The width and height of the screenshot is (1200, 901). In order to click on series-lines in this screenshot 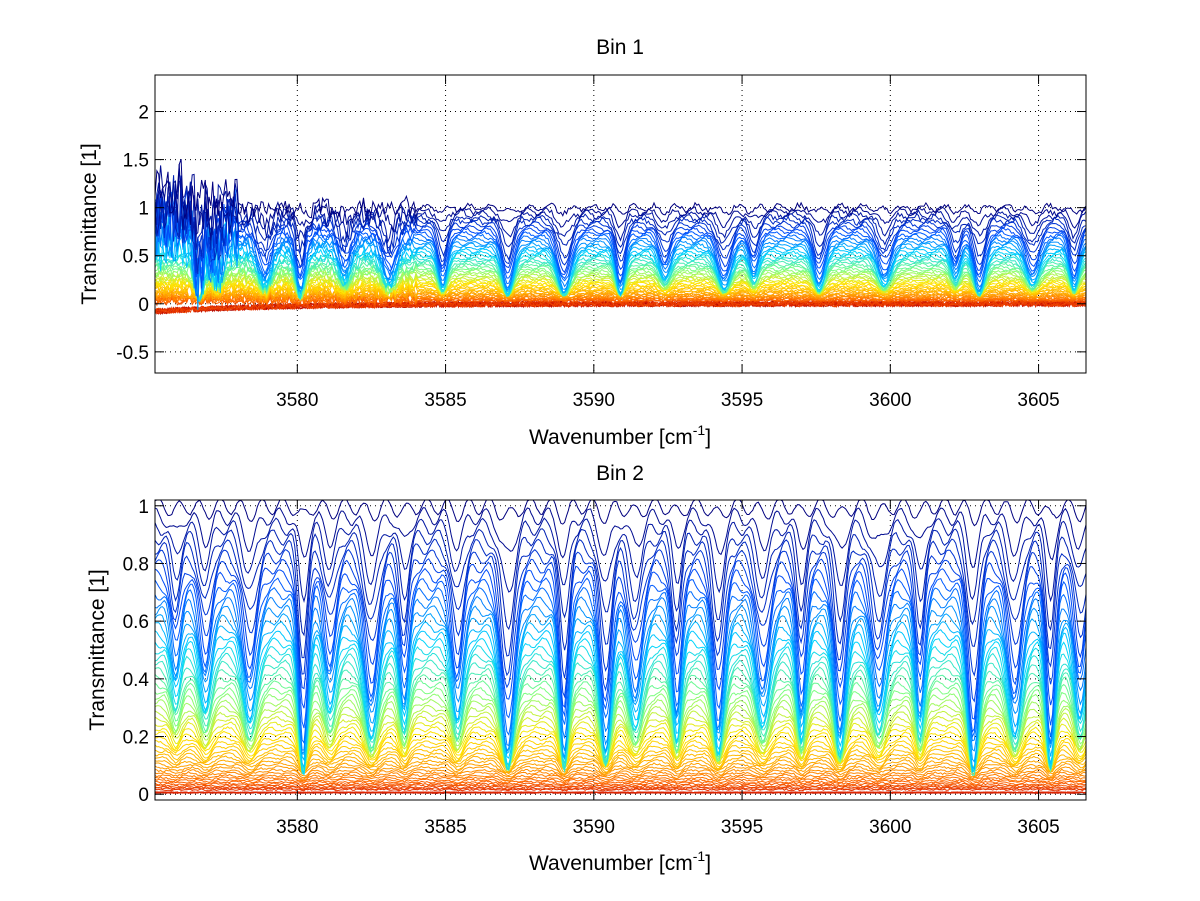, I will do `click(620, 237)`.